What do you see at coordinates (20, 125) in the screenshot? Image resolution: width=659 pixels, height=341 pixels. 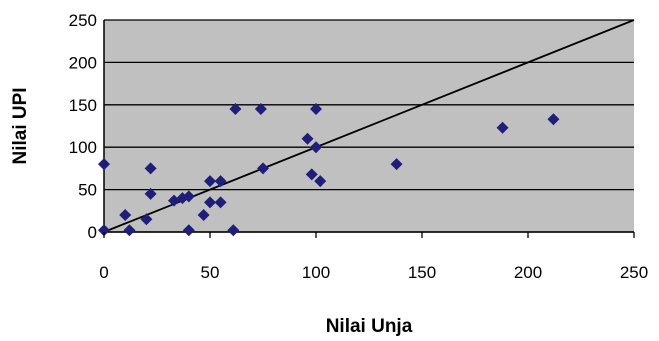 I see `y-axis-title: Nilai UPI` at bounding box center [20, 125].